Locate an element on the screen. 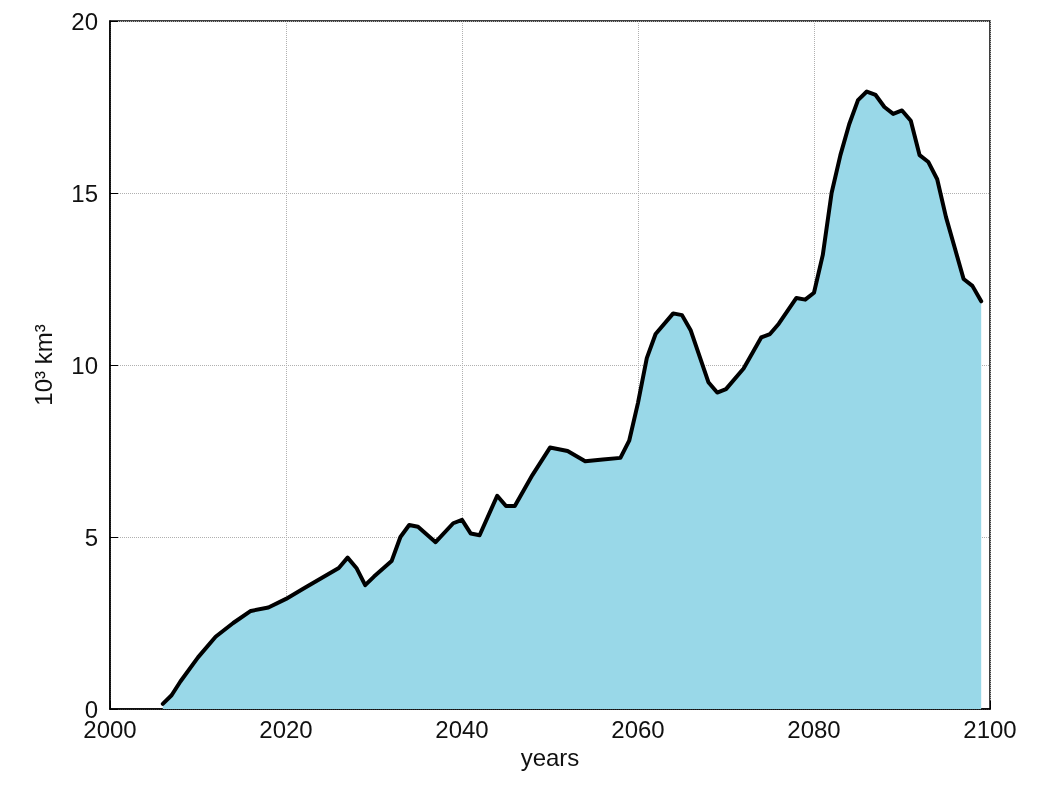 The height and width of the screenshot is (794, 1037). y-tick-label: 20 is located at coordinates (84, 21).